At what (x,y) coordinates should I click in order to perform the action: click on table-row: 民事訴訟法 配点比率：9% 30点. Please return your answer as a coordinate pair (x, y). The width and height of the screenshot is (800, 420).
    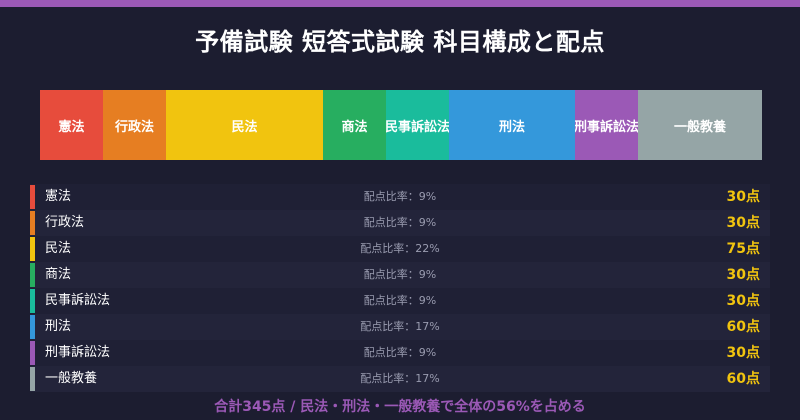
    Looking at the image, I should click on (400, 301).